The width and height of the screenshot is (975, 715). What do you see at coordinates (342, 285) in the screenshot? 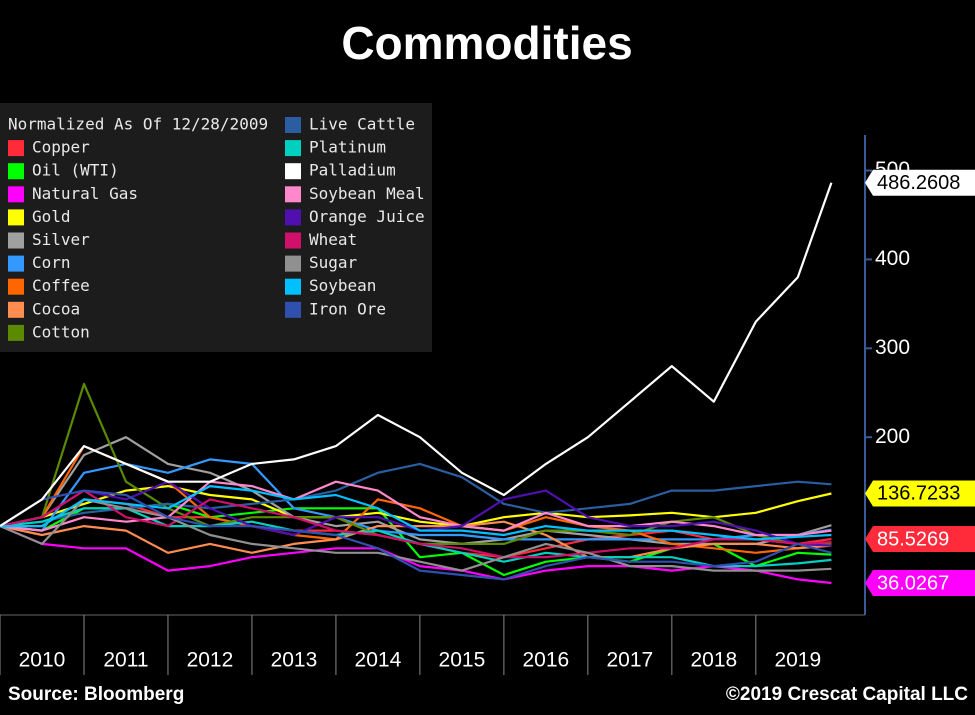
I see `legend-label: Soybean` at bounding box center [342, 285].